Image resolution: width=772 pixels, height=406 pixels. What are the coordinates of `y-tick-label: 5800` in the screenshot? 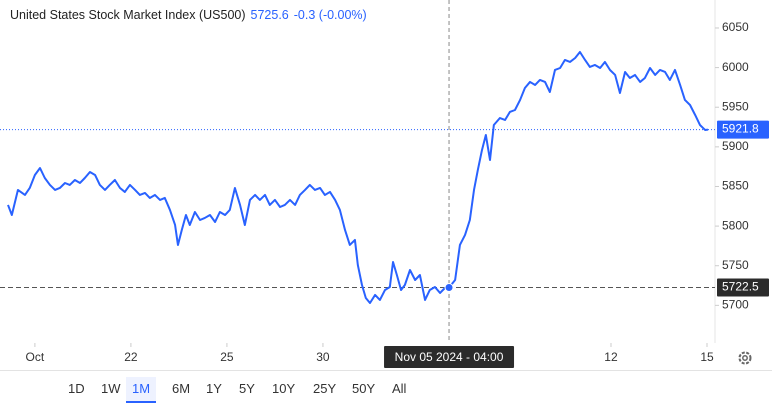 It's located at (735, 225).